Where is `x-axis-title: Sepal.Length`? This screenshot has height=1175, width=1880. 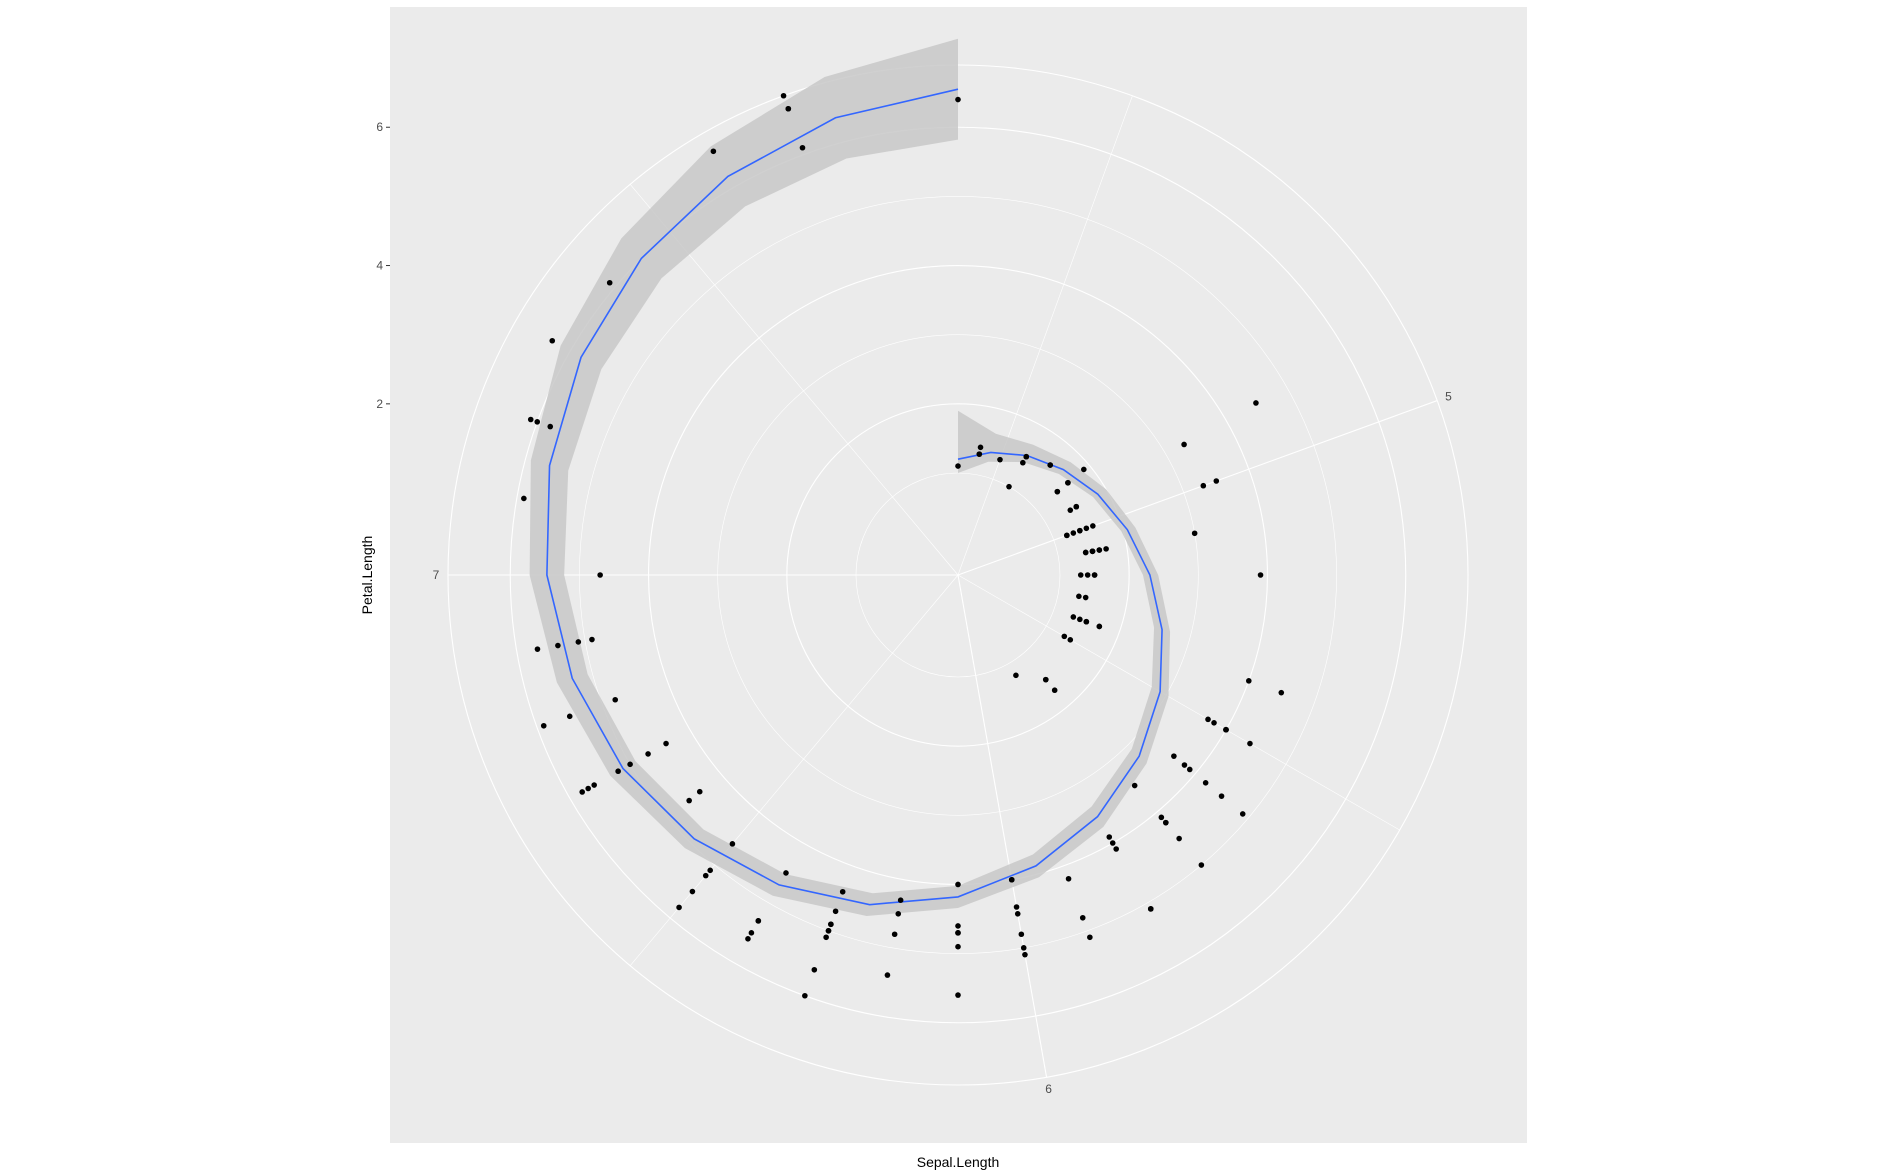
x-axis-title: Sepal.Length is located at coordinates (958, 1162).